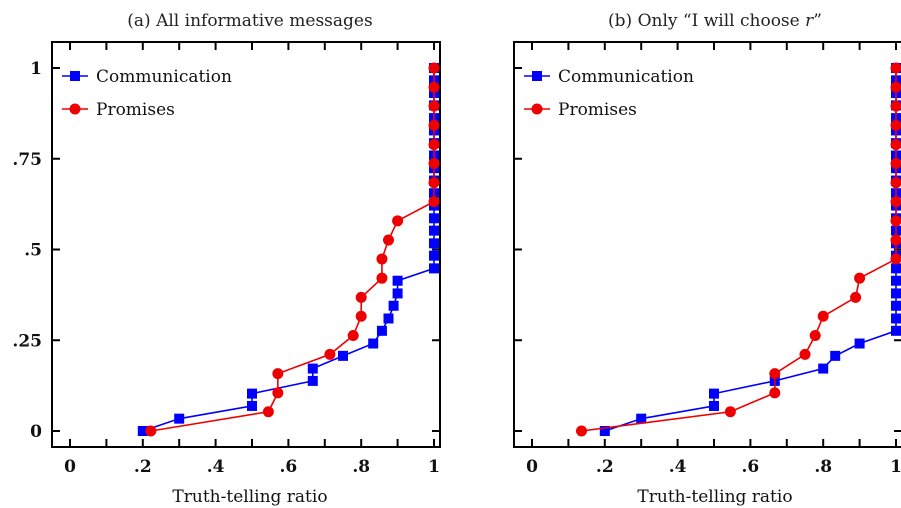 The height and width of the screenshot is (508, 901). Describe the element at coordinates (147, 93) in the screenshot. I see `panel-a-legend: Communication Promises` at that location.